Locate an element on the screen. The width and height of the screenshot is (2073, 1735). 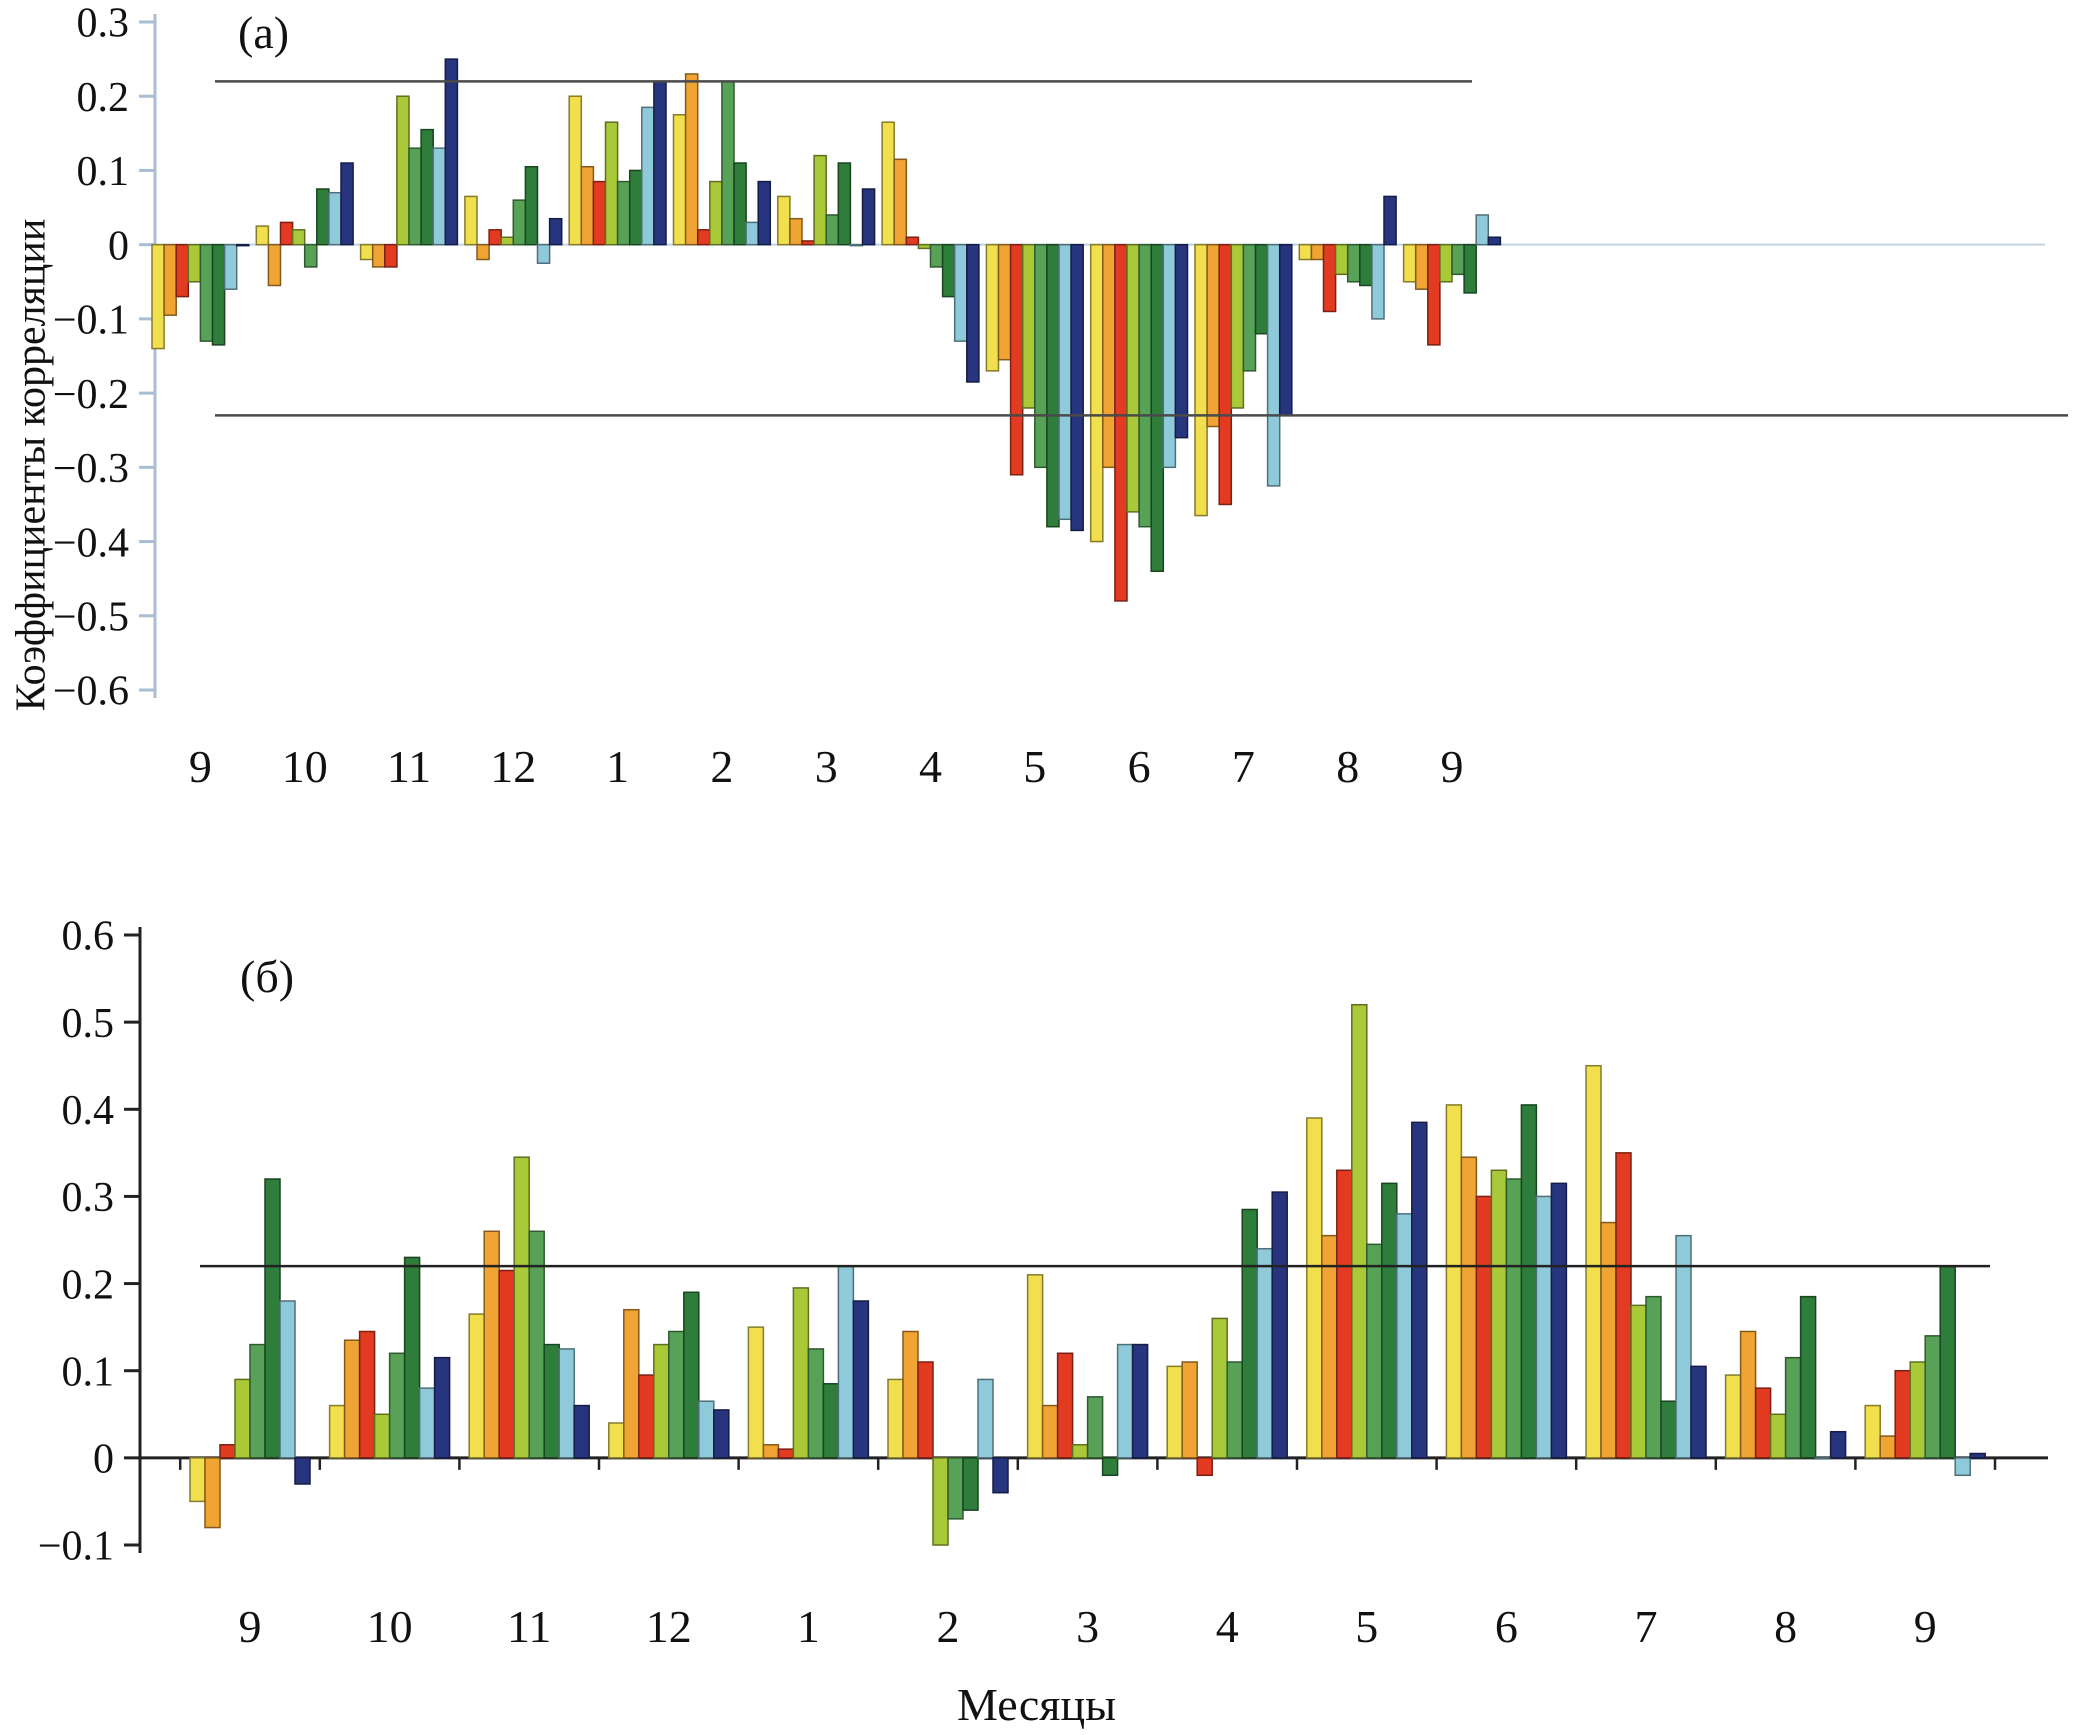
x-tick-label: 10 is located at coordinates (390, 1626).